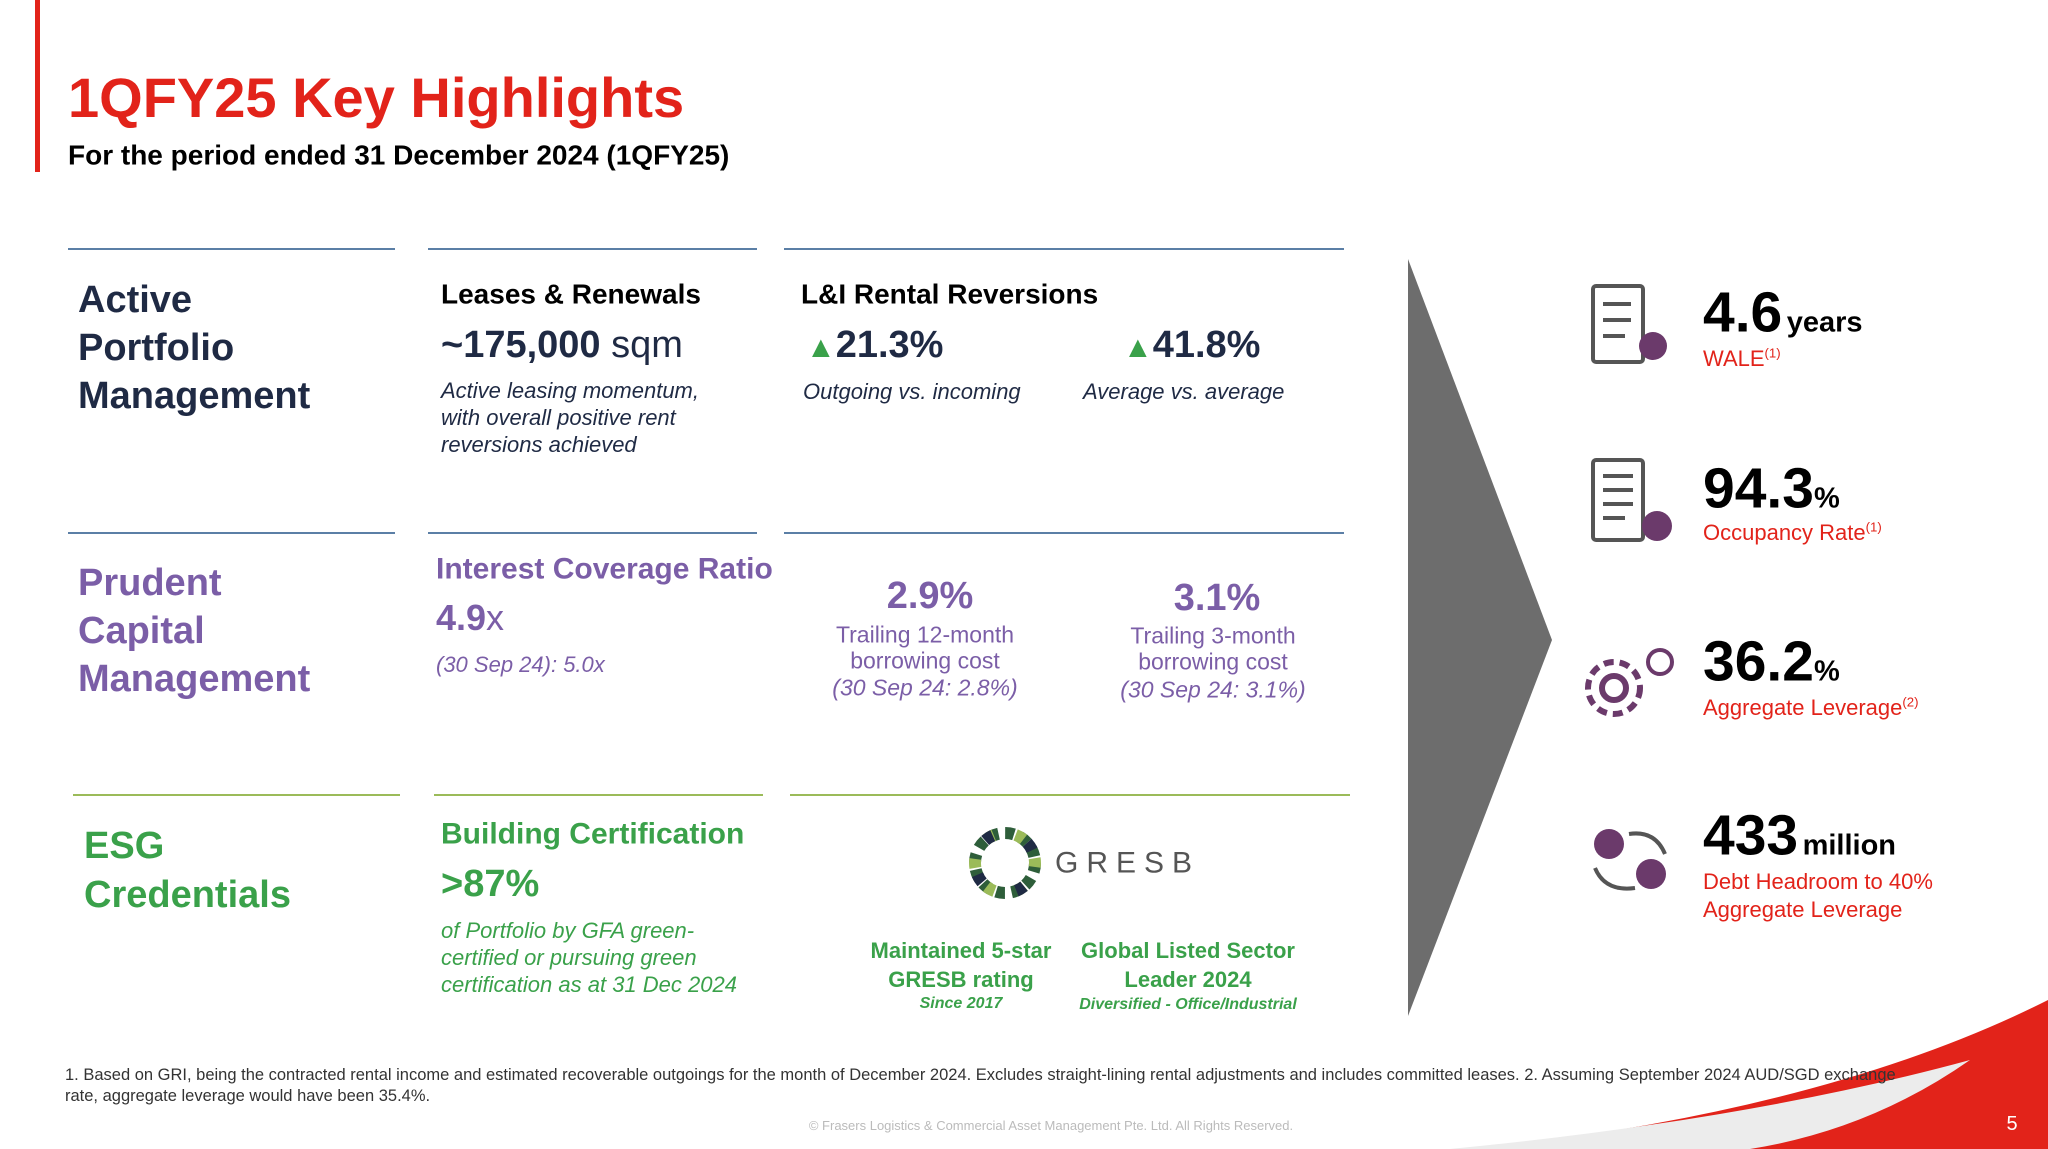 The width and height of the screenshot is (2048, 1149). I want to click on description: certified or pursuing green, so click(569, 957).